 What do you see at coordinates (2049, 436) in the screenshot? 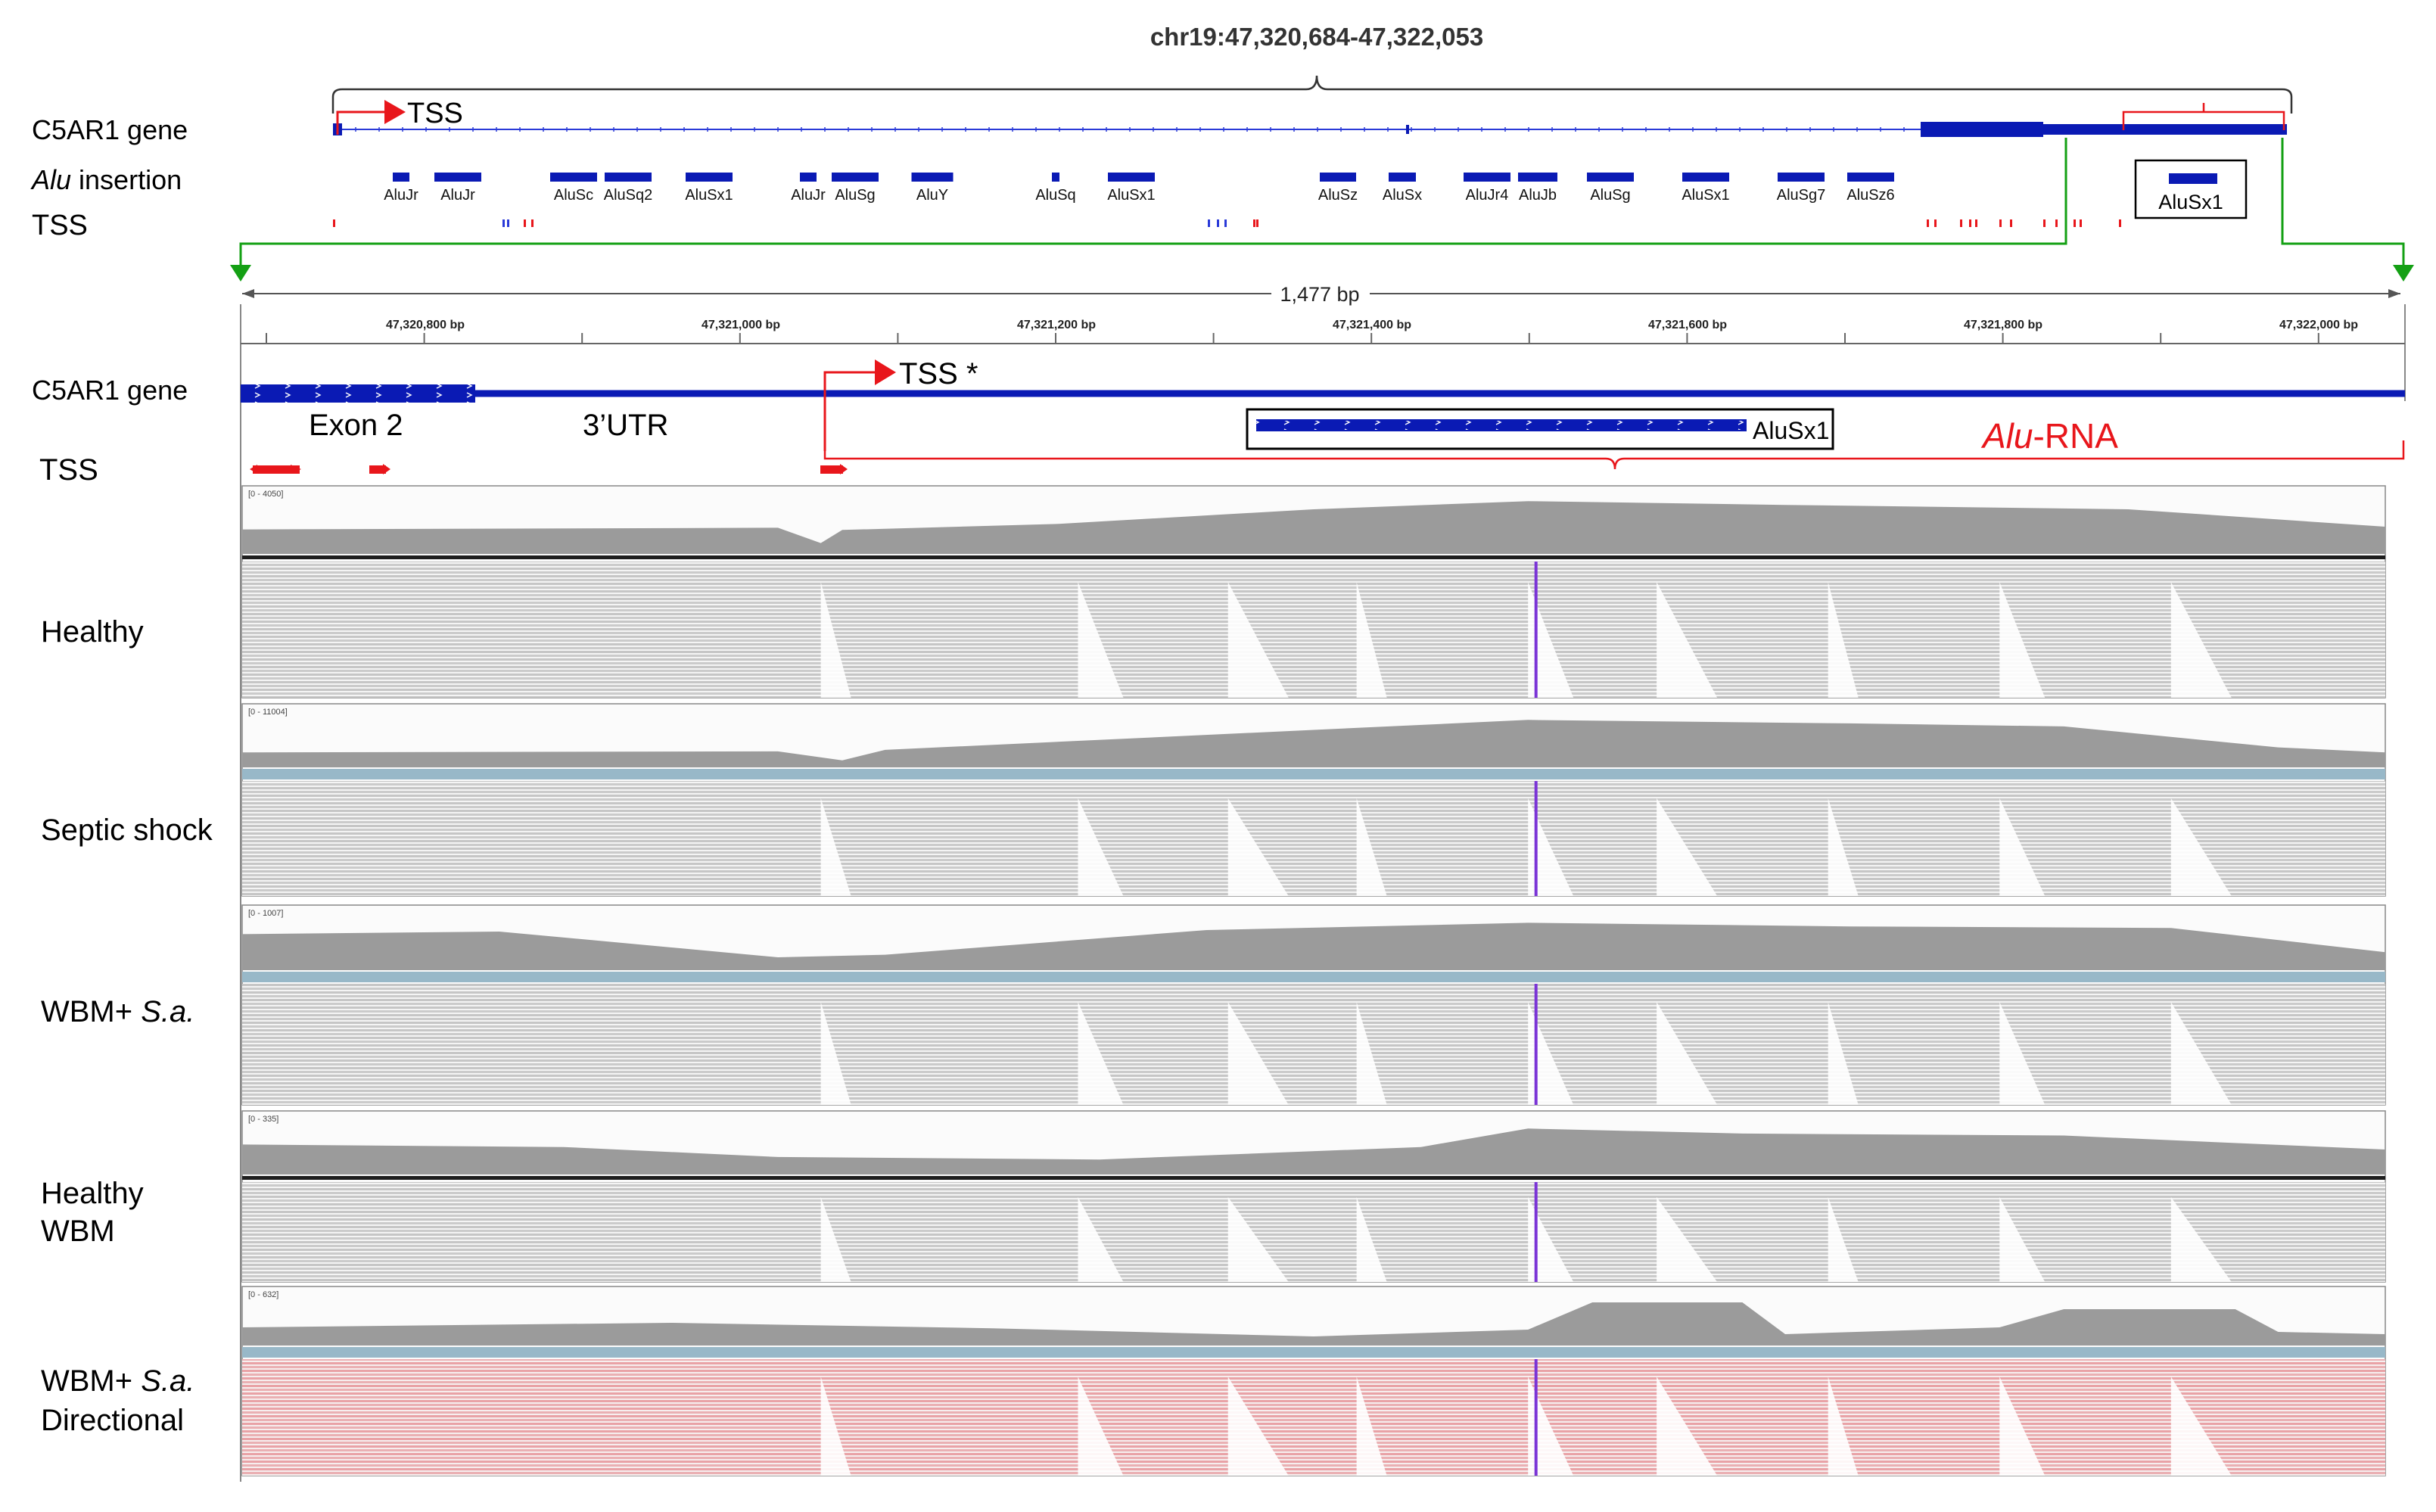
I see `alu-rna-label: Alu-RNA` at bounding box center [2049, 436].